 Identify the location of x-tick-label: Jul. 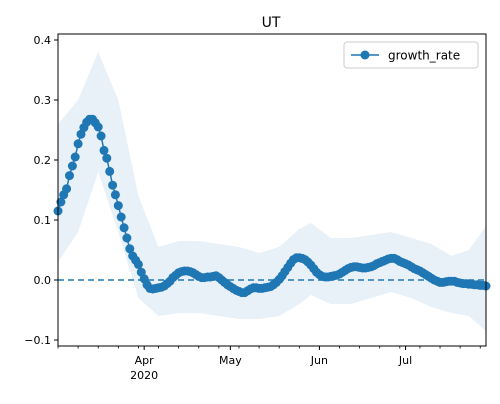
(405, 360).